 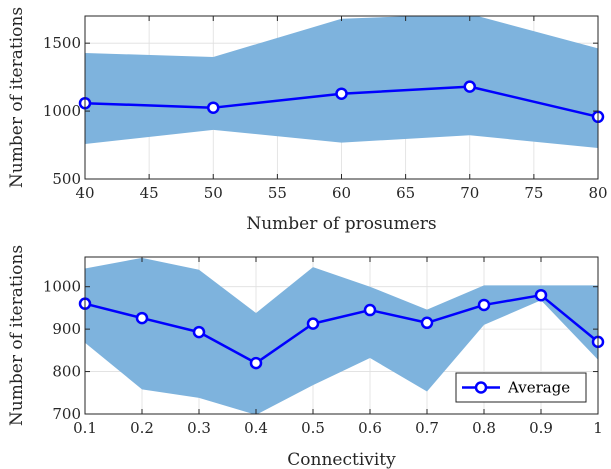 What do you see at coordinates (341, 329) in the screenshot?
I see `average-line` at bounding box center [341, 329].